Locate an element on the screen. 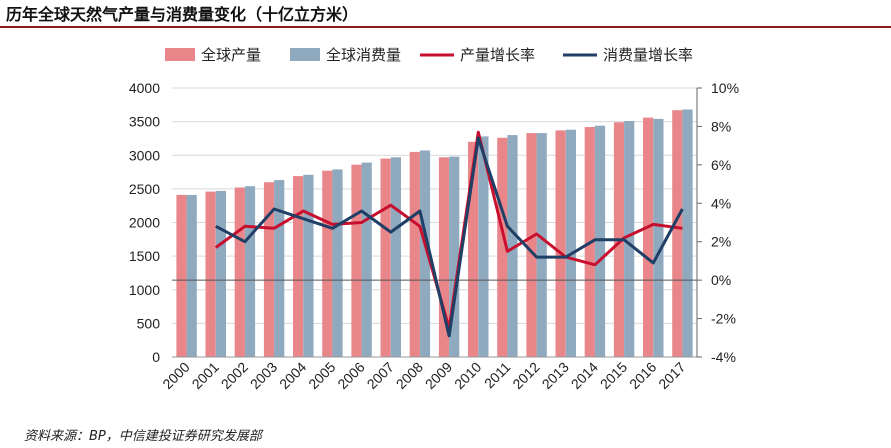 The width and height of the screenshot is (891, 448). x-tick-label: 2006 is located at coordinates (350, 375).